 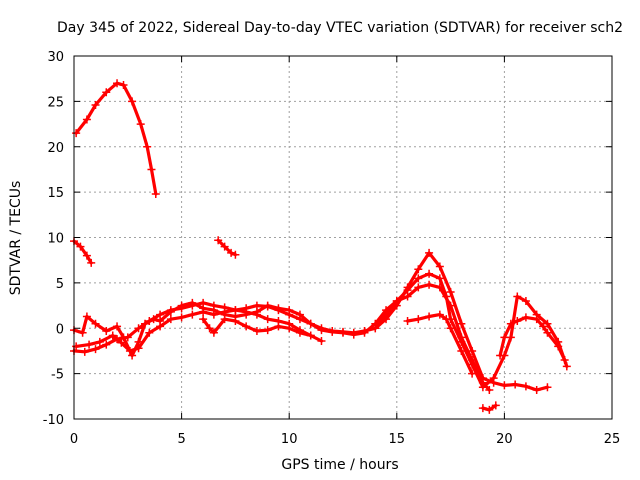 I want to click on y-tick-label: 20, so click(x=55, y=148).